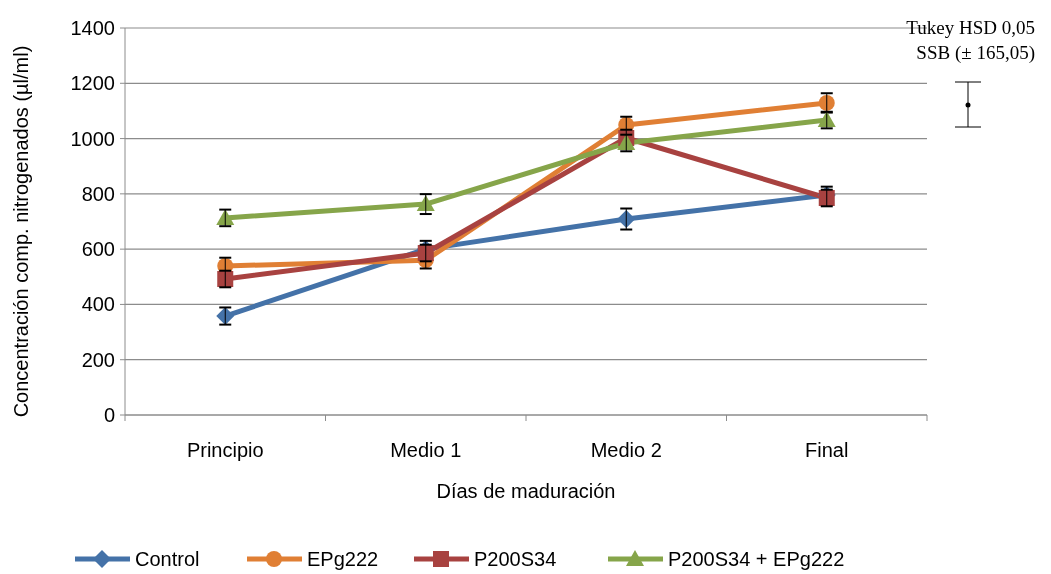  What do you see at coordinates (92, 138) in the screenshot?
I see `y-tick-label: 1000` at bounding box center [92, 138].